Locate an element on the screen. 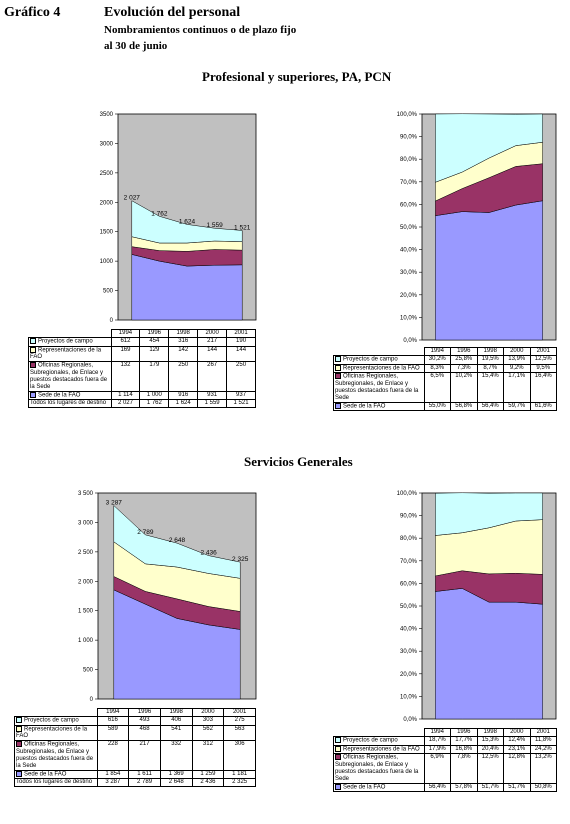  total-label: 2 436 is located at coordinates (208, 553).